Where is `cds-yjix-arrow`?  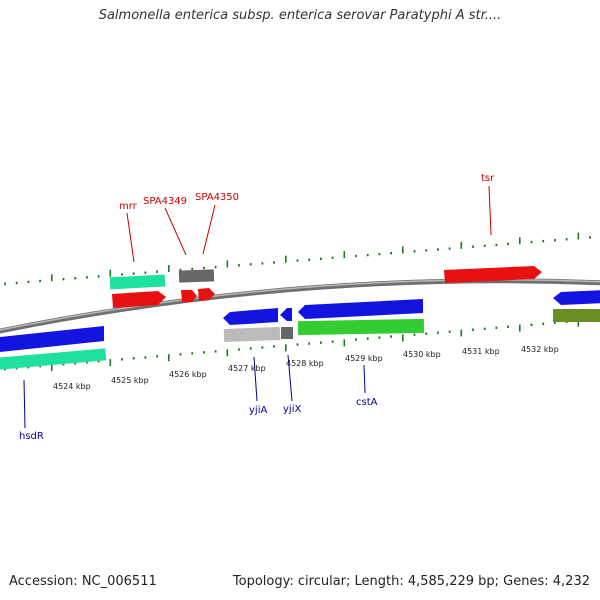
cds-yjix-arrow is located at coordinates (286, 314).